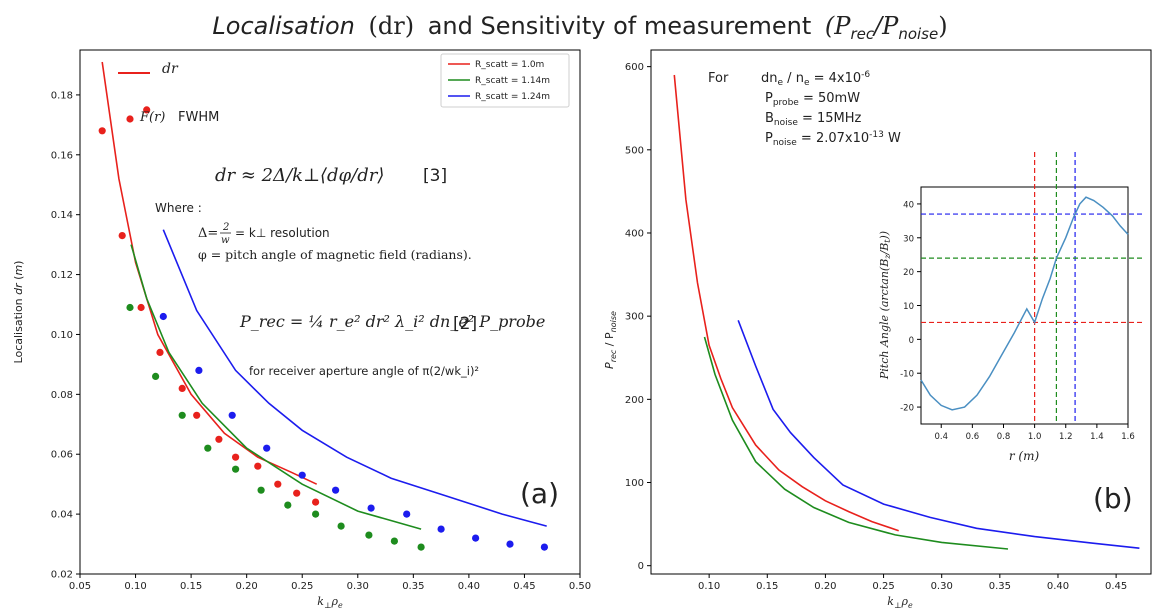 This screenshot has height=610, width=1161. I want to click on y-tick-label: 40, so click(908, 205).